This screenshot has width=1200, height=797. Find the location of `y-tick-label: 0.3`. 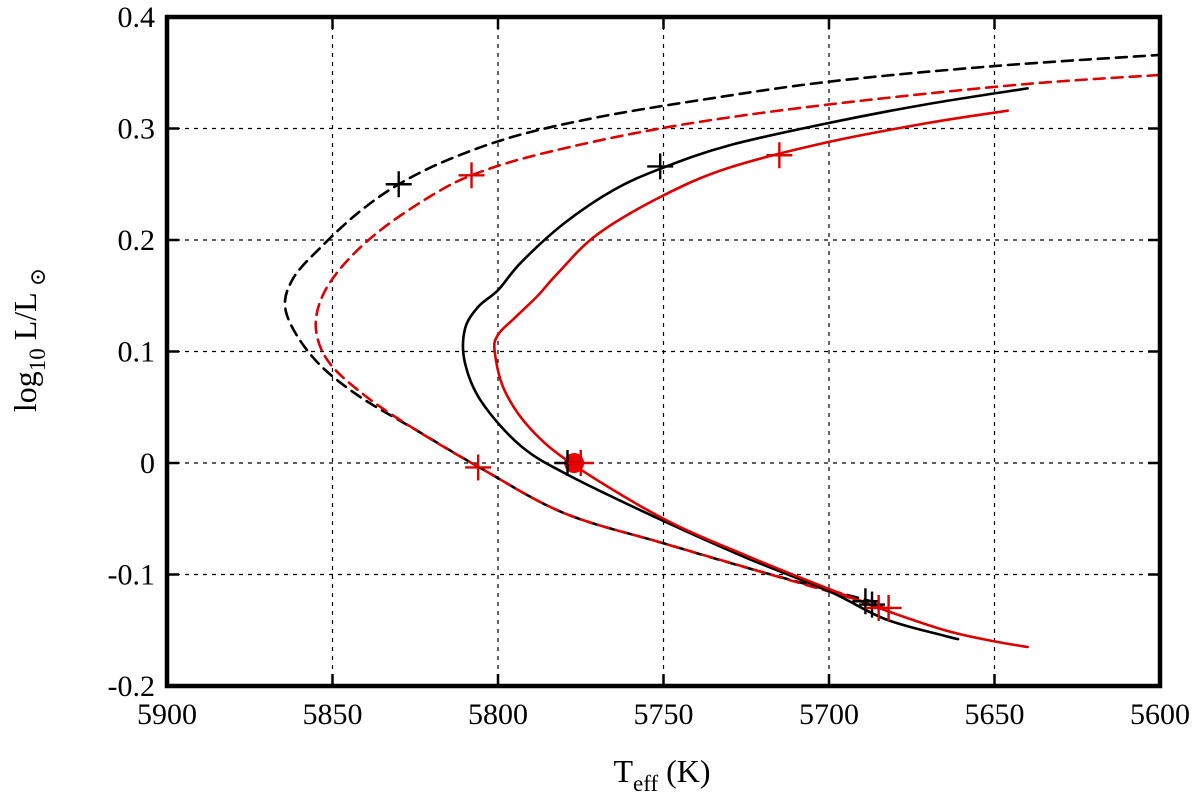

y-tick-label: 0.3 is located at coordinates (137, 129).